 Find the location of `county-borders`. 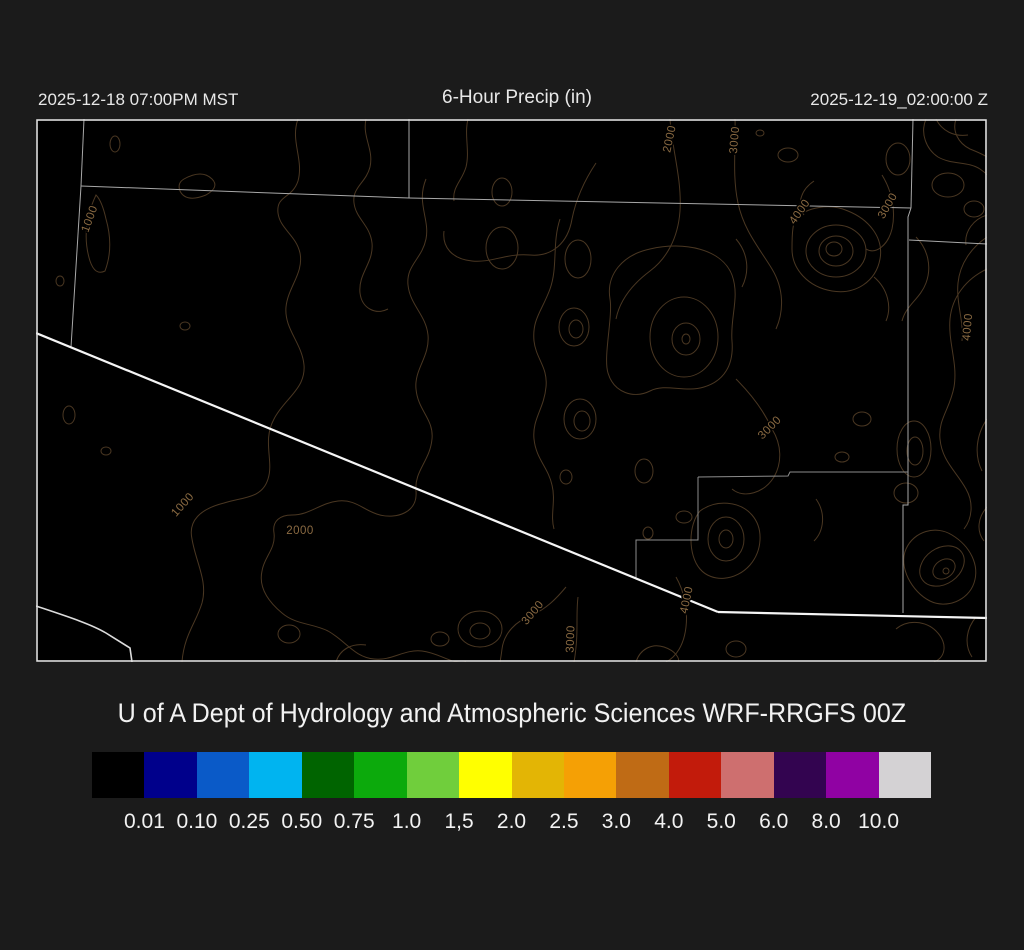

county-borders is located at coordinates (771, 524).